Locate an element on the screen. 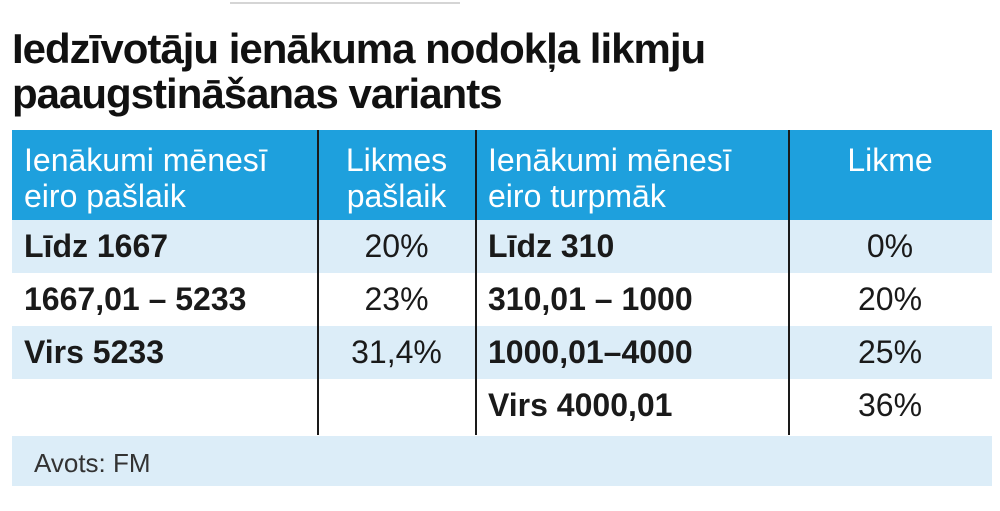  table-row: Virs 4000,01 36% is located at coordinates (502, 405).